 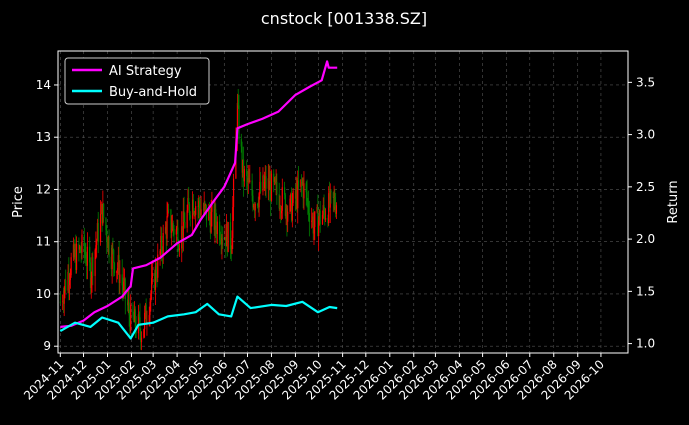 I want to click on y-tick-label-right: 2.5, so click(x=645, y=187).